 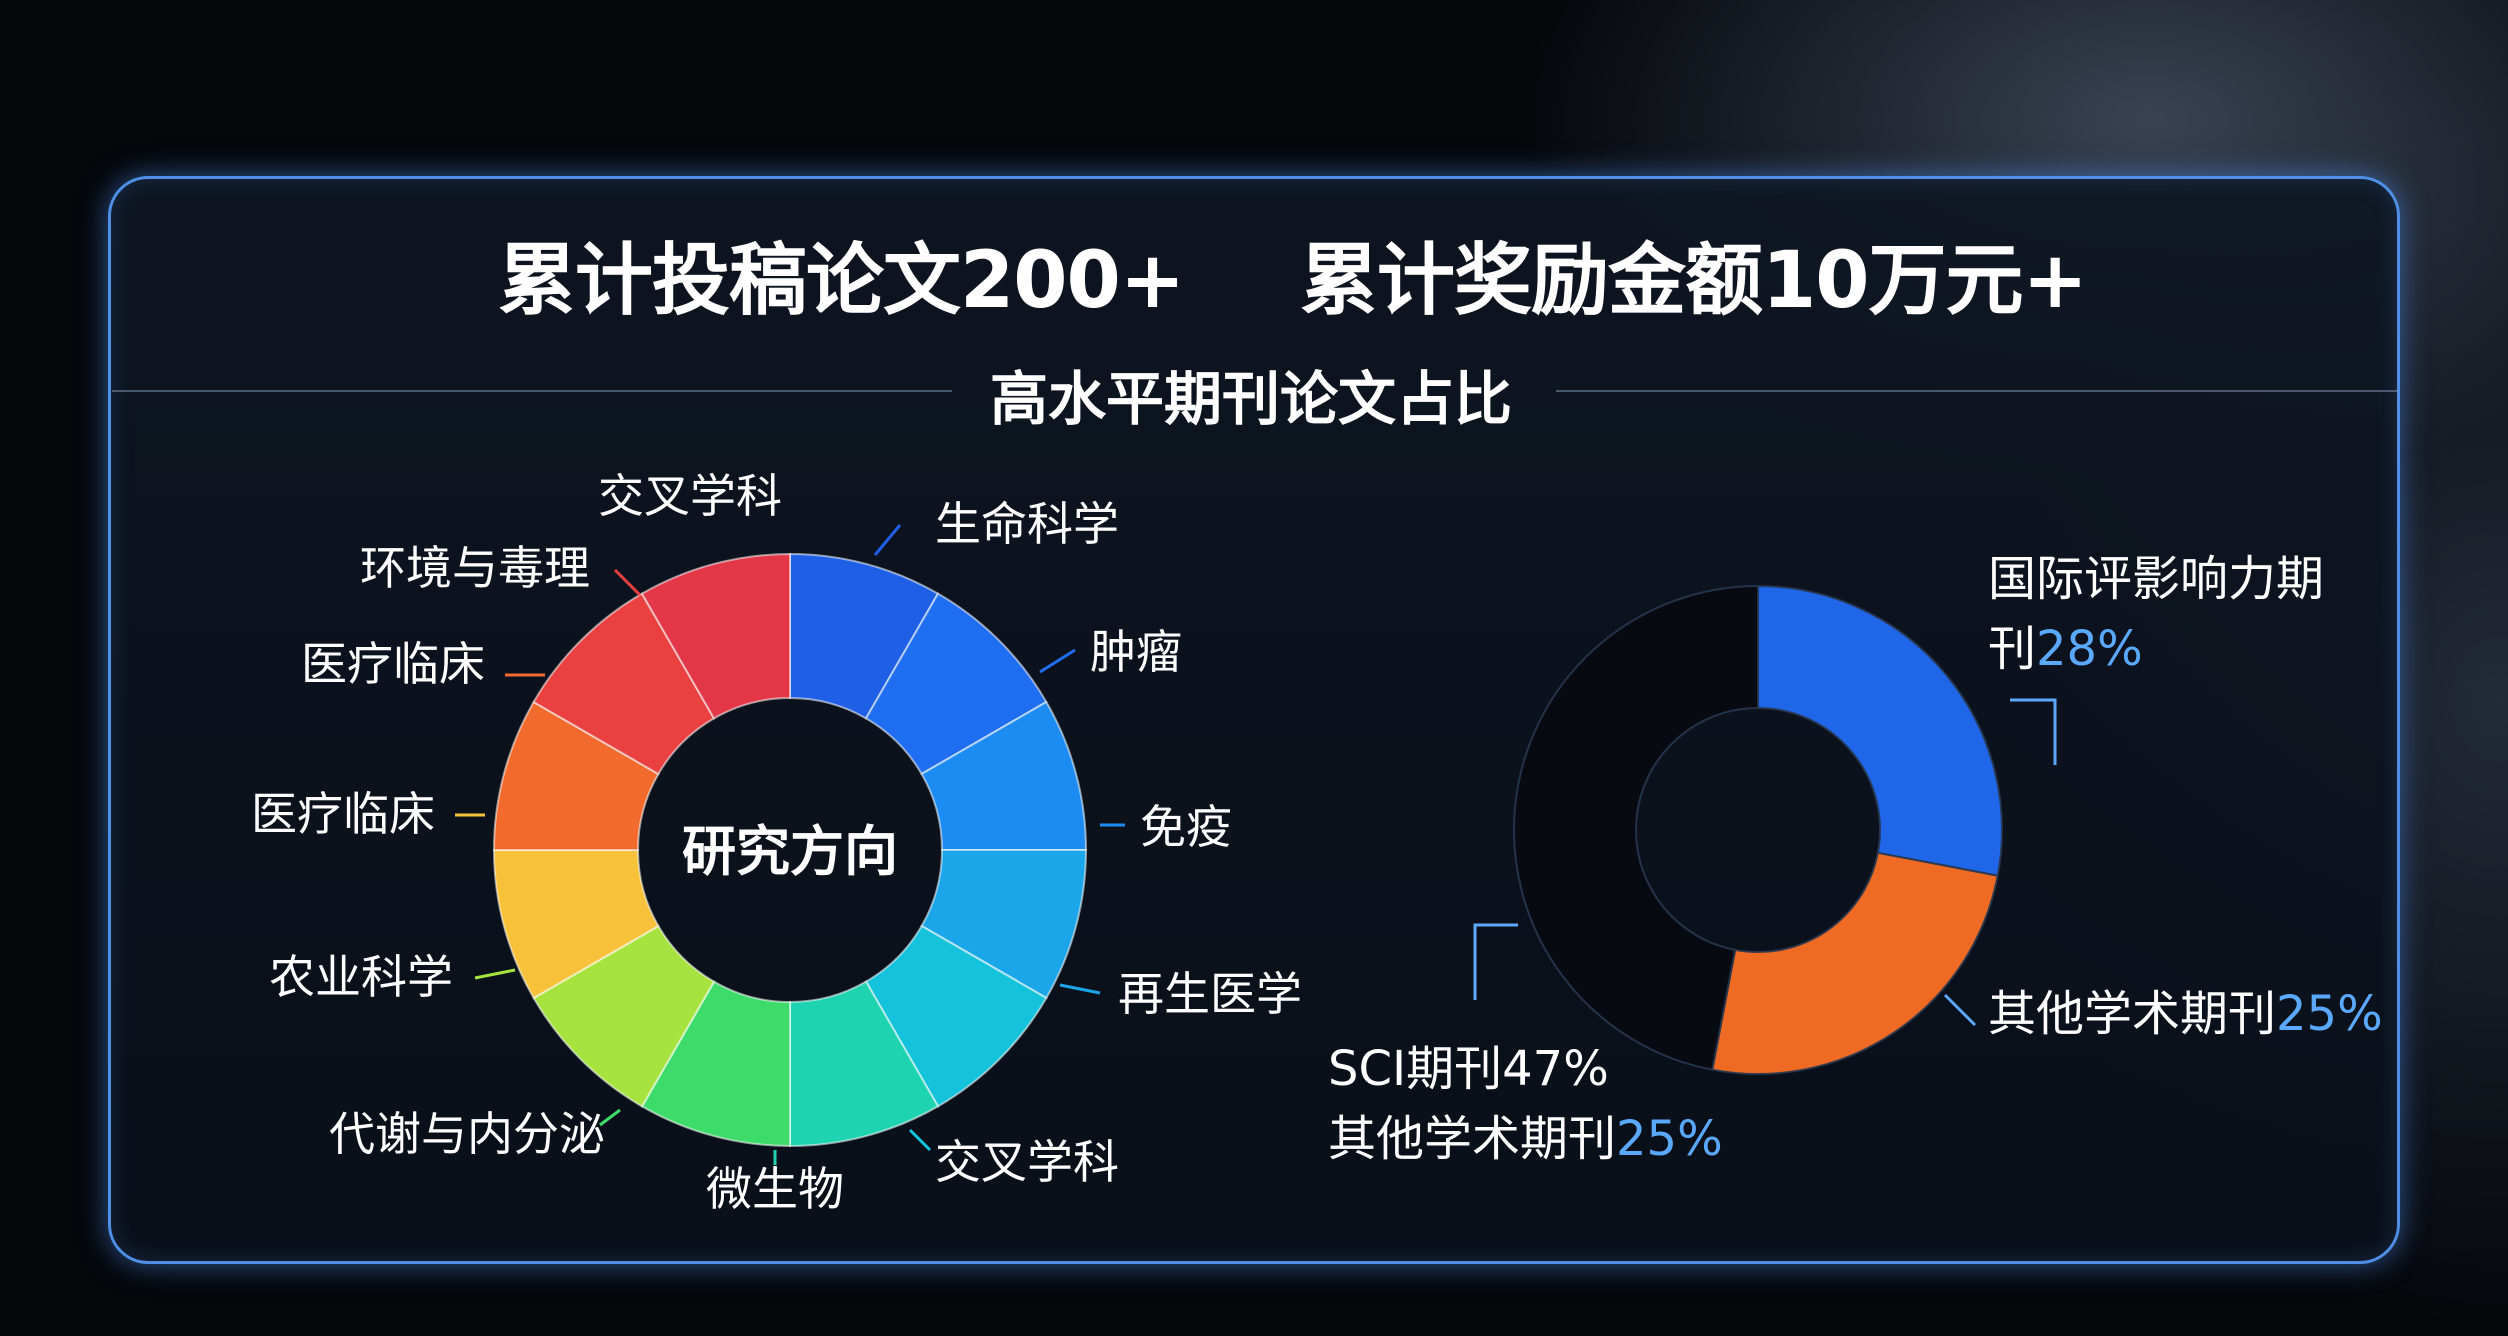 I want to click on donut1-slice-label: 再生医学, so click(x=1210, y=994).